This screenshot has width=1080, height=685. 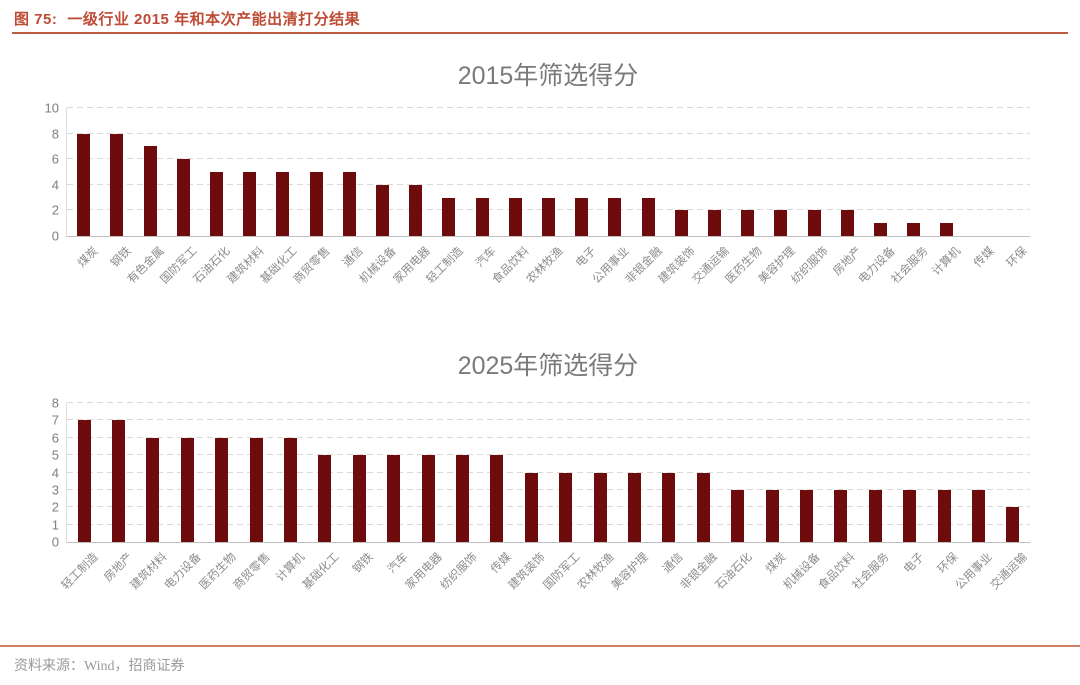 What do you see at coordinates (548, 76) in the screenshot?
I see `chart-2015-title: 2015年筛选得分` at bounding box center [548, 76].